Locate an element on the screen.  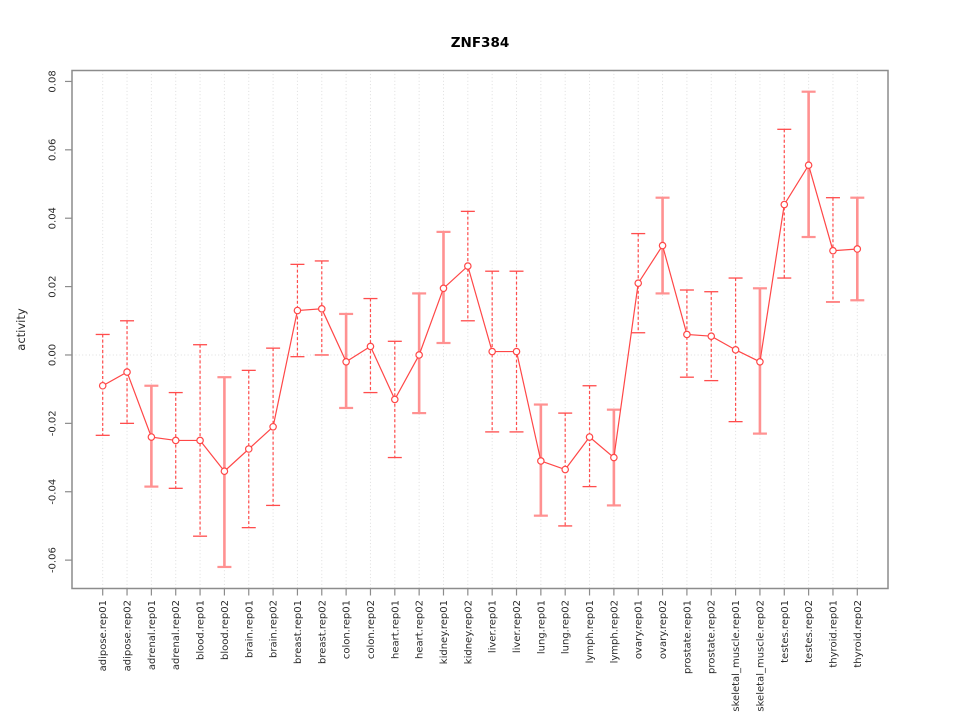
x-tick-label: blood.rep02 is located at coordinates (225, 630).